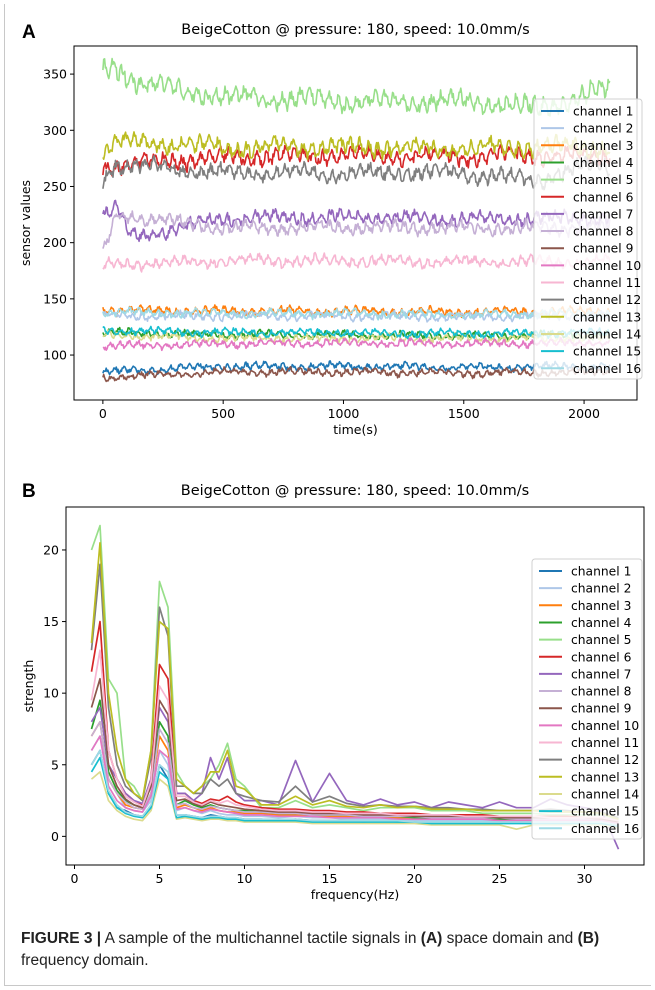 The height and width of the screenshot is (990, 655). What do you see at coordinates (55, 186) in the screenshot?
I see `y-tick-label: 250` at bounding box center [55, 186].